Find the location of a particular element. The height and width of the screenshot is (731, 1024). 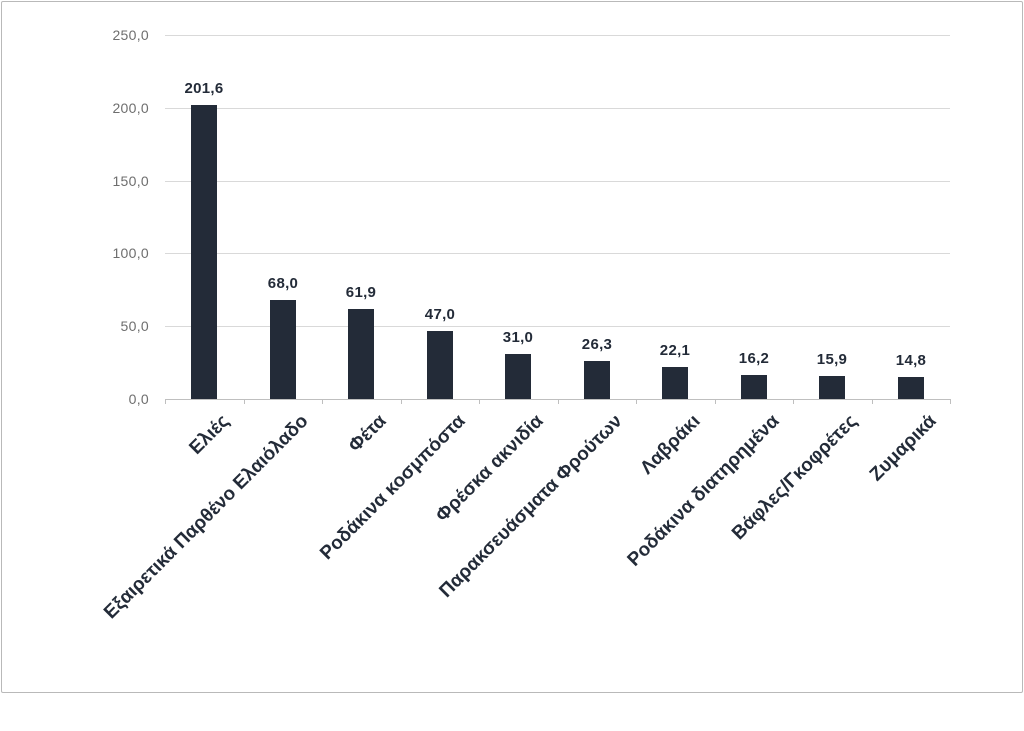

bar-value-label: 16,2 is located at coordinates (754, 358).